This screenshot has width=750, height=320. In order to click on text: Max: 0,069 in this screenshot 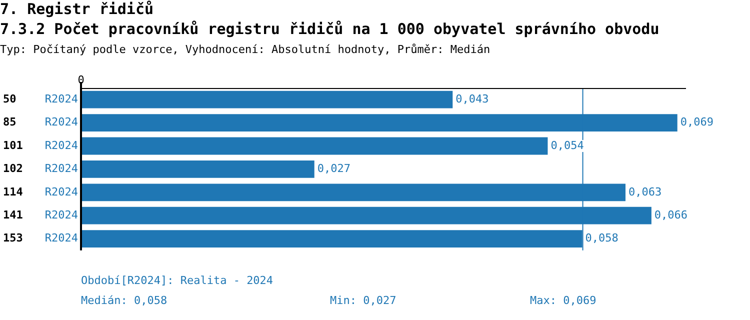, I will do `click(563, 300)`.